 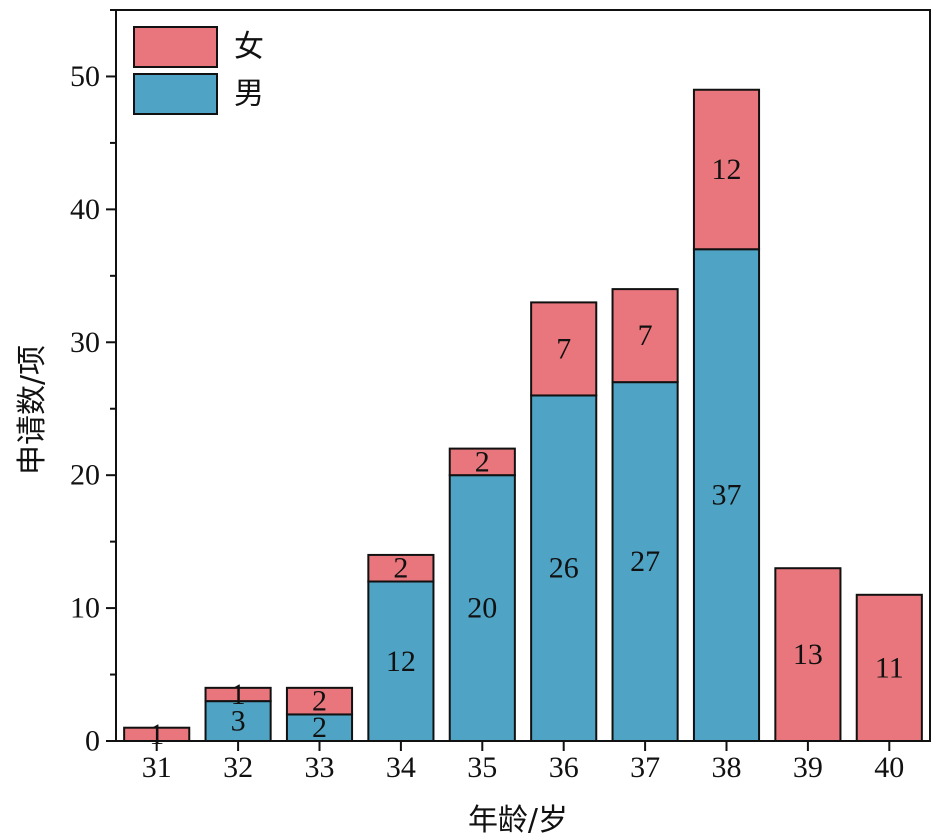 What do you see at coordinates (238, 767) in the screenshot?
I see `x-tick-label-32: 32` at bounding box center [238, 767].